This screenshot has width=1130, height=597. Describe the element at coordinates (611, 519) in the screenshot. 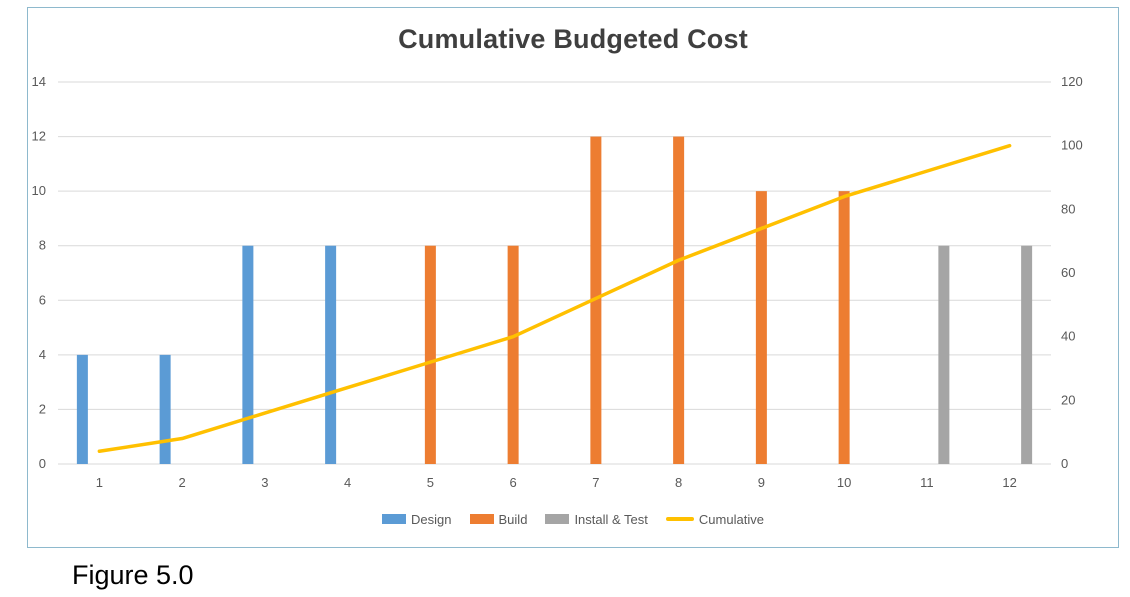

I see `legend-label: Install & Test` at that location.